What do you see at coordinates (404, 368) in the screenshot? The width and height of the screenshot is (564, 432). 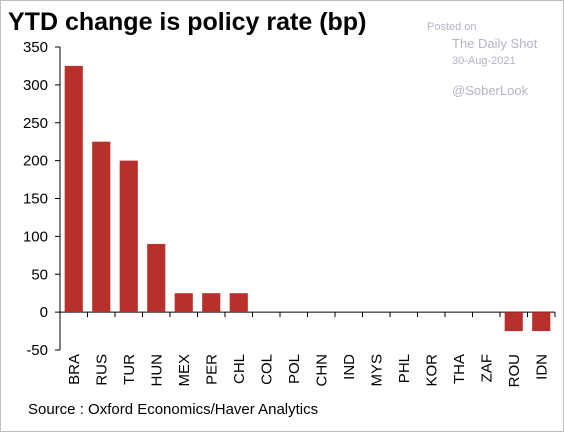 I see `category-label: PHL` at bounding box center [404, 368].